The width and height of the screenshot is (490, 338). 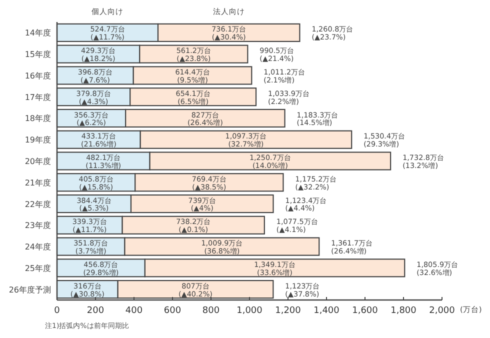 I want to click on x-tick-label: 1,000, so click(x=249, y=311).